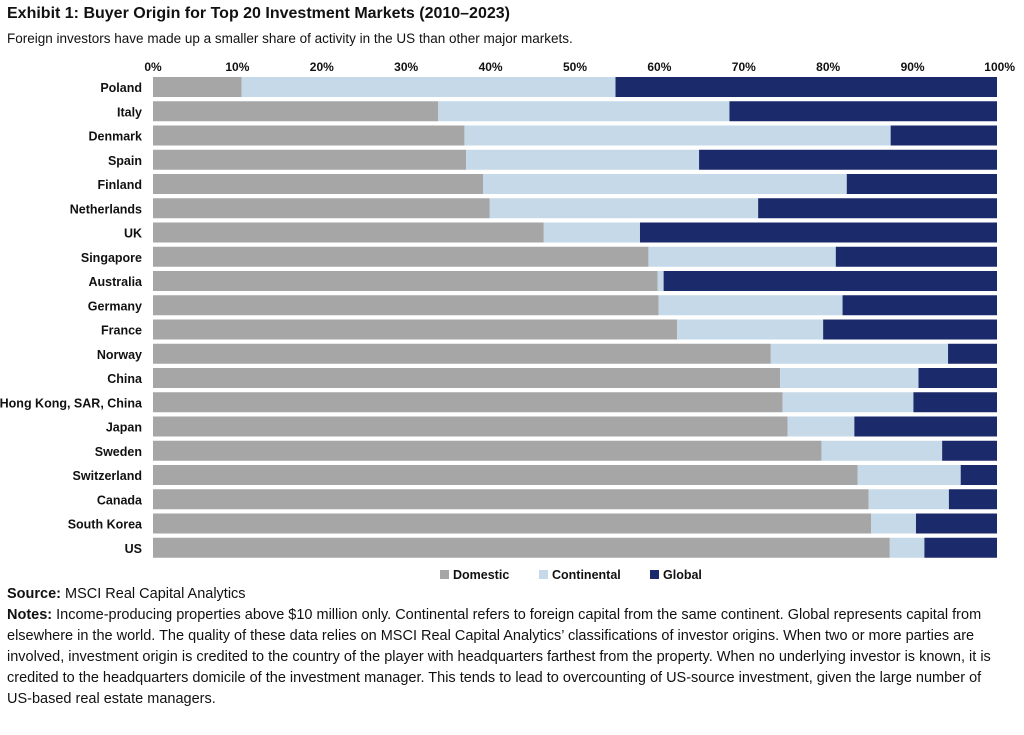 This screenshot has height=735, width=1024. What do you see at coordinates (116, 282) in the screenshot?
I see `category-label: Australia` at bounding box center [116, 282].